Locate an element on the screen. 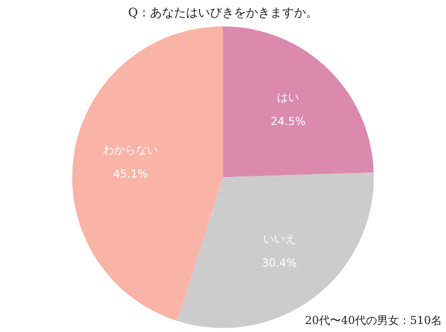 The image size is (446, 332). text: 20代〜40代の男女：510名 is located at coordinates (373, 320).